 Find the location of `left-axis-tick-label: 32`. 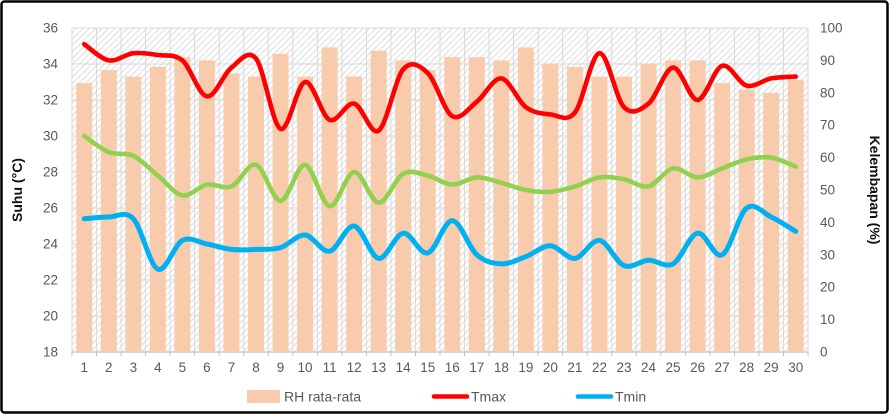

left-axis-tick-label: 32 is located at coordinates (50, 100).